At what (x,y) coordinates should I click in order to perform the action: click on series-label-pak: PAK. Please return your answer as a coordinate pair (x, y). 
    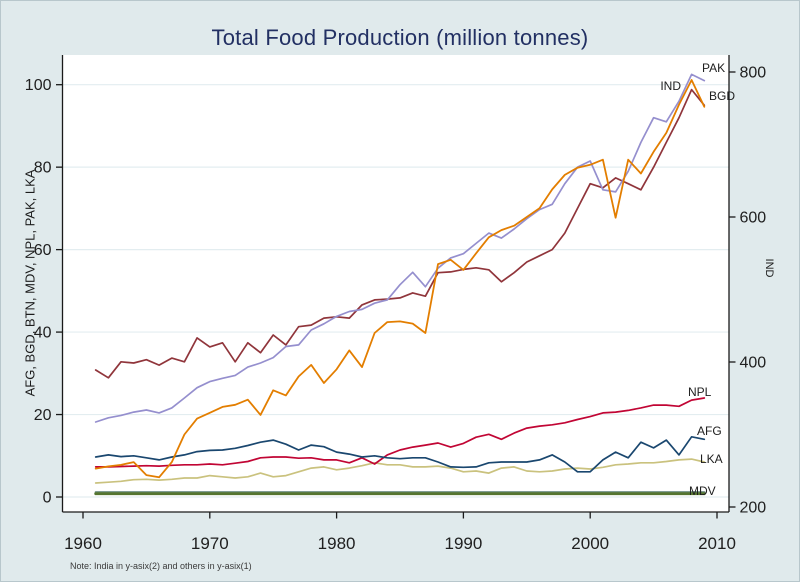
    Looking at the image, I should click on (713, 68).